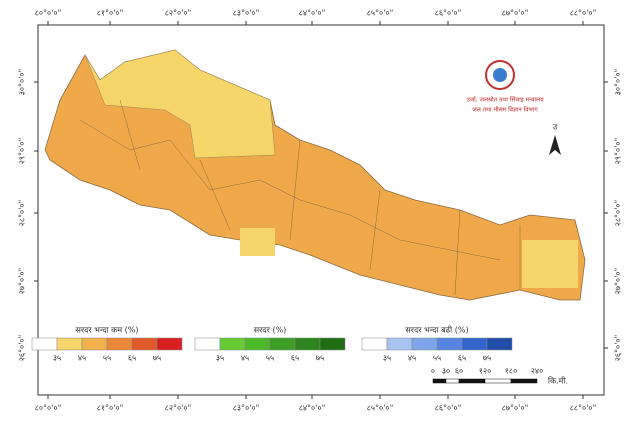 The image size is (640, 426). What do you see at coordinates (505, 110) in the screenshot?
I see `logo-text: जल तथा मौसम विज्ञान विभाग` at bounding box center [505, 110].